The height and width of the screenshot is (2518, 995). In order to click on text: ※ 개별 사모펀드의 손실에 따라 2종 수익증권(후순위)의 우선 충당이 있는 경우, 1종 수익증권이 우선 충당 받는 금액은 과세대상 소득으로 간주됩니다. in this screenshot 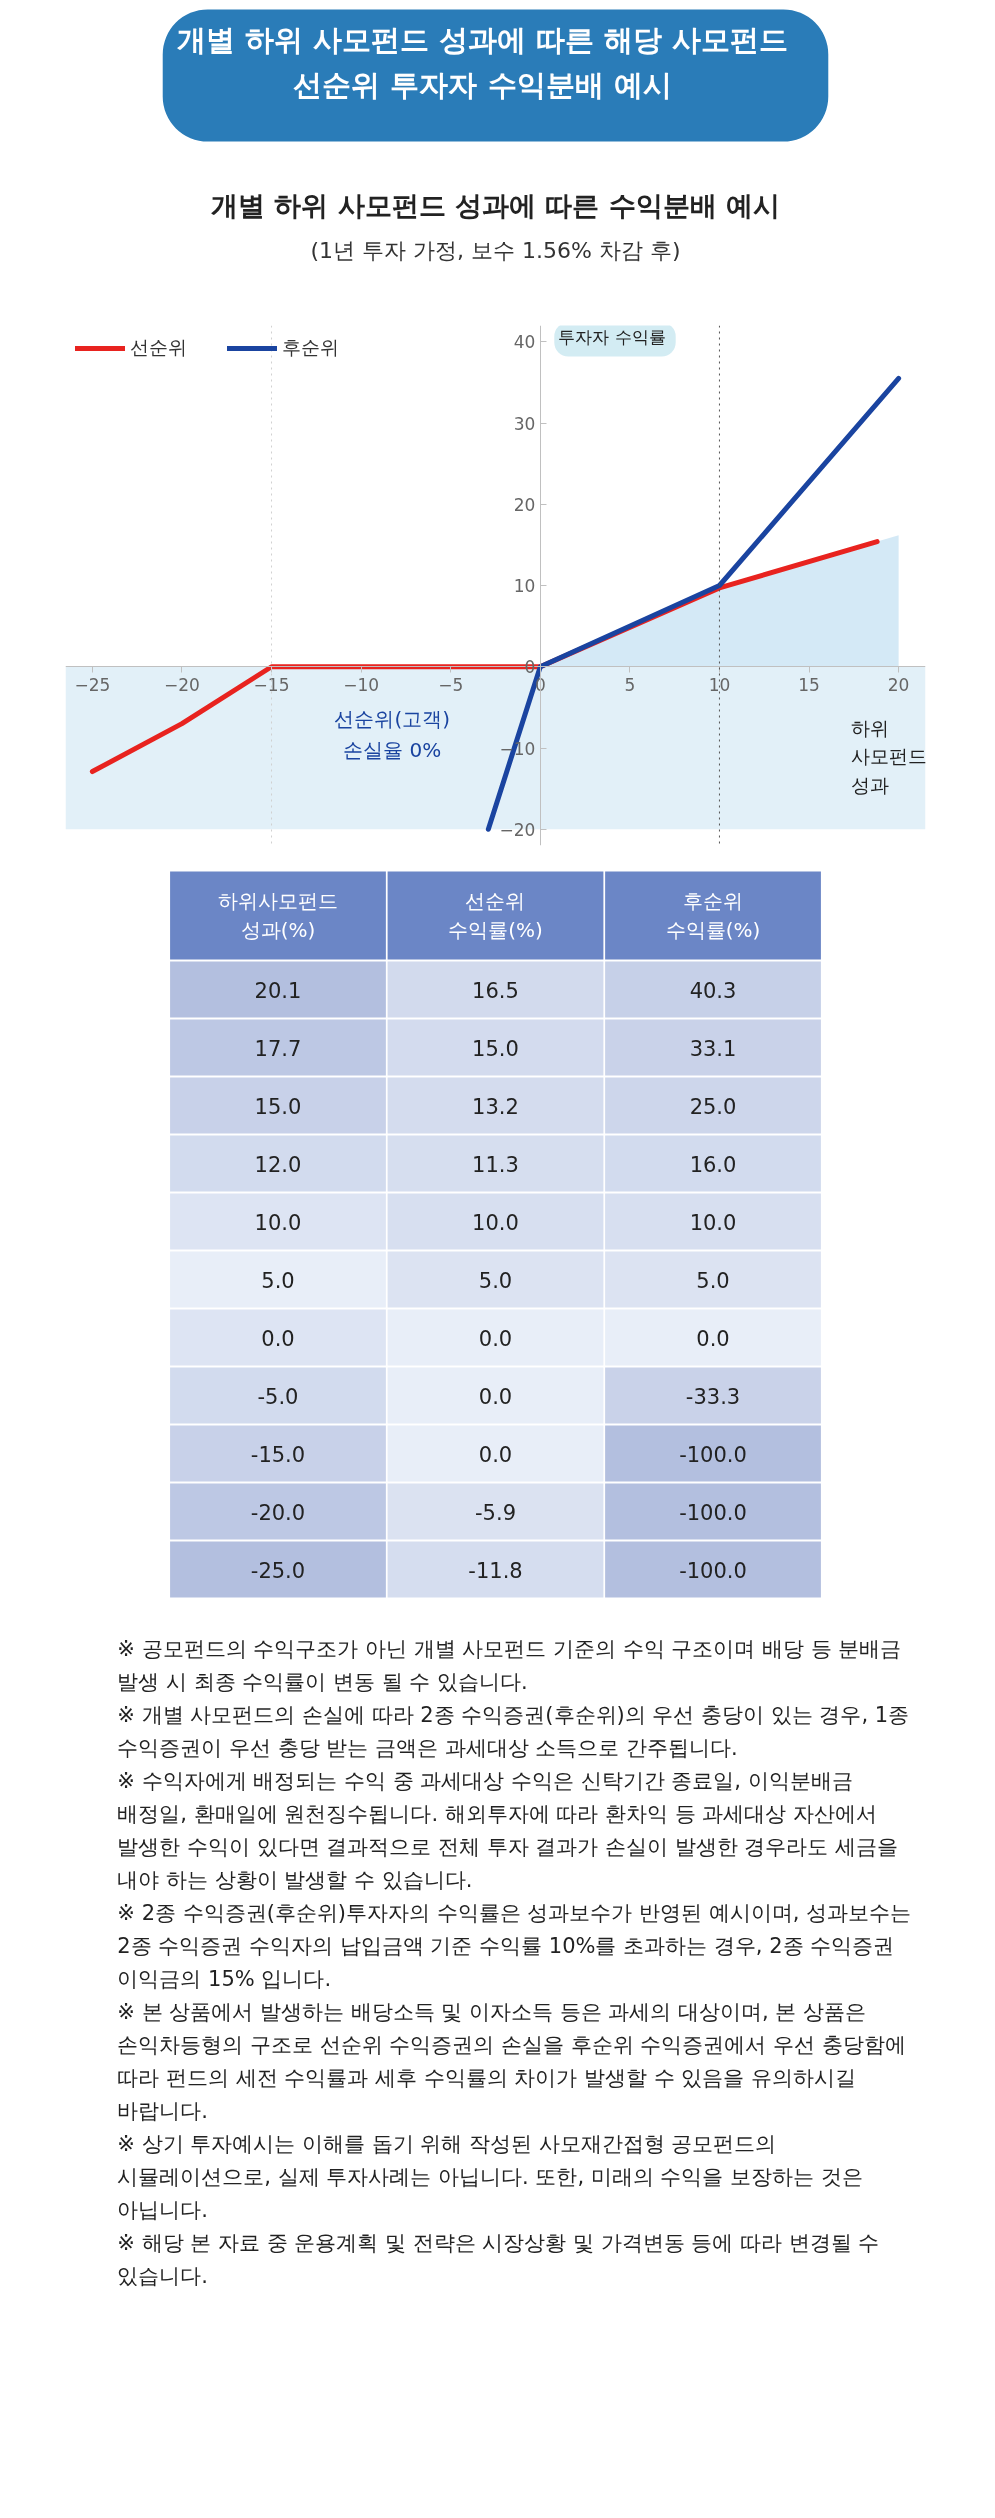, I will do `click(513, 1731)`.